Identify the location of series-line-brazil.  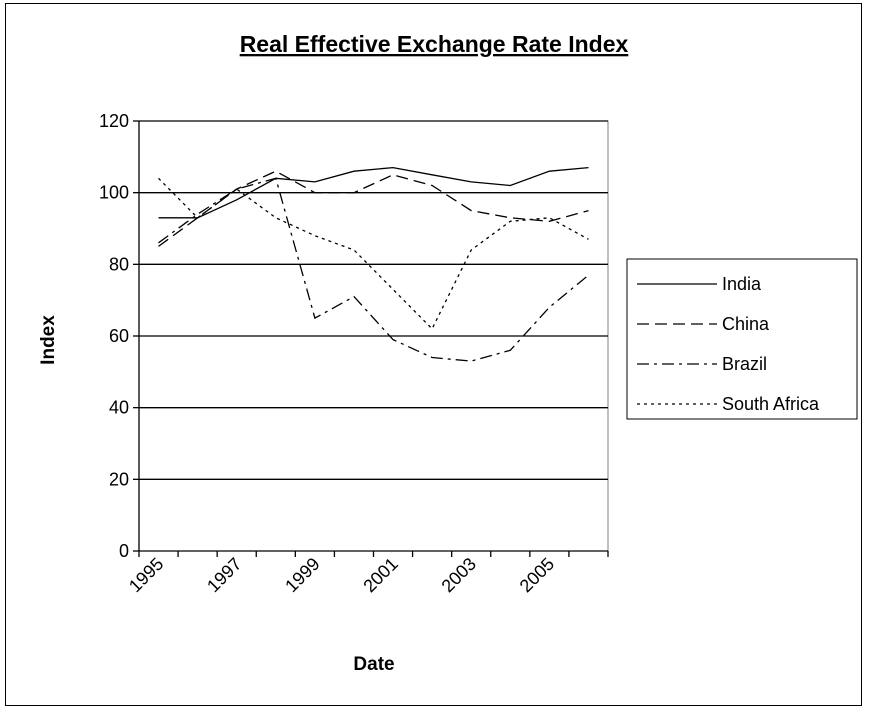
(373, 269).